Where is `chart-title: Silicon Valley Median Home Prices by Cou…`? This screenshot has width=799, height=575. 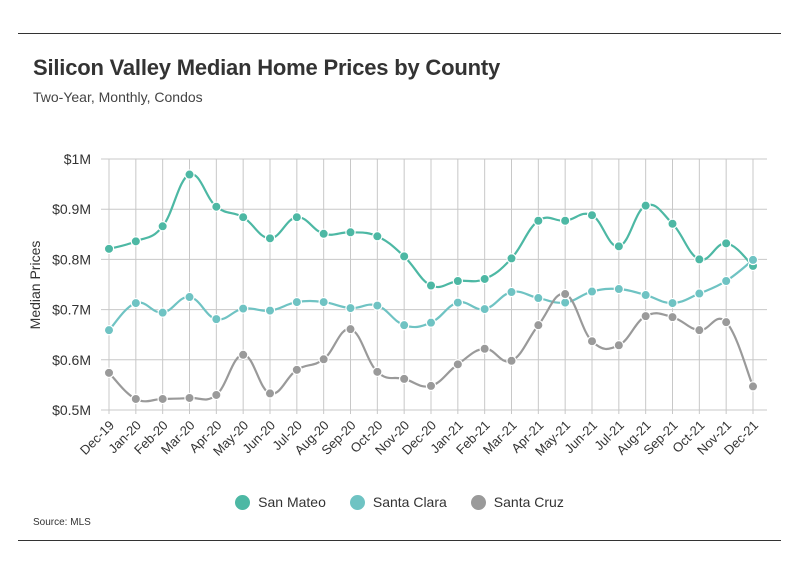
chart-title: Silicon Valley Median Home Prices by Cou… is located at coordinates (266, 67).